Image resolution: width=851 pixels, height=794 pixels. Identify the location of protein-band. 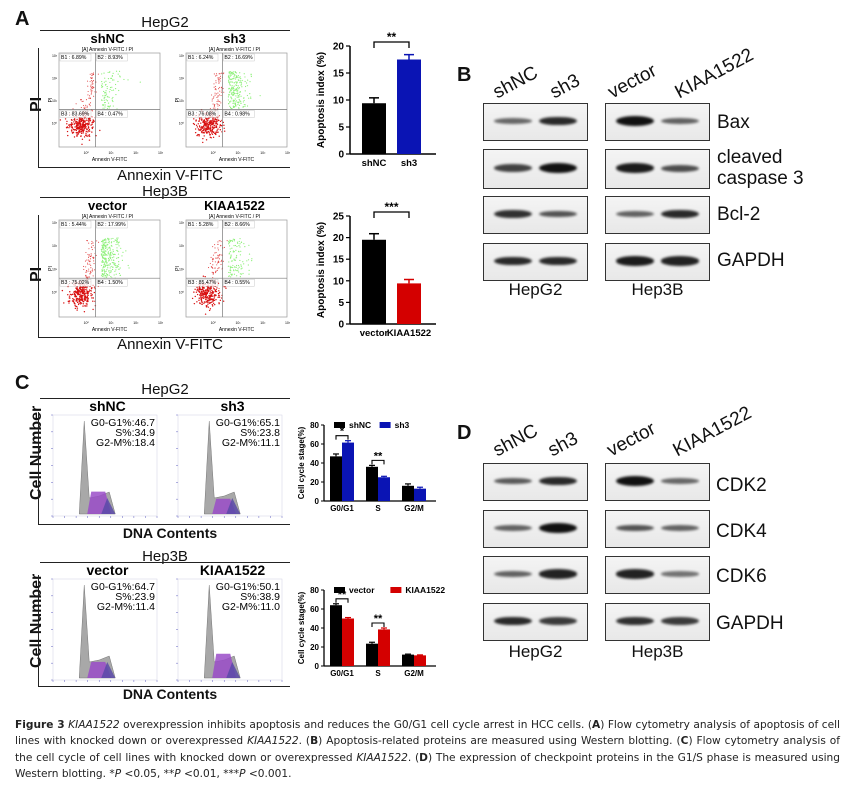
(680, 214).